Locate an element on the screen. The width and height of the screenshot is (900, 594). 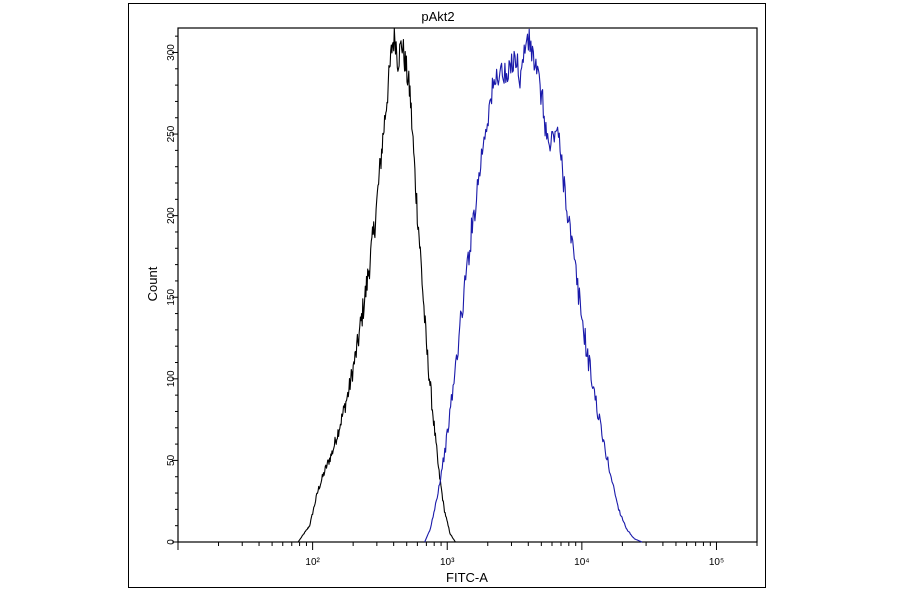
x-tick-label: 10⁴ is located at coordinates (581, 562).